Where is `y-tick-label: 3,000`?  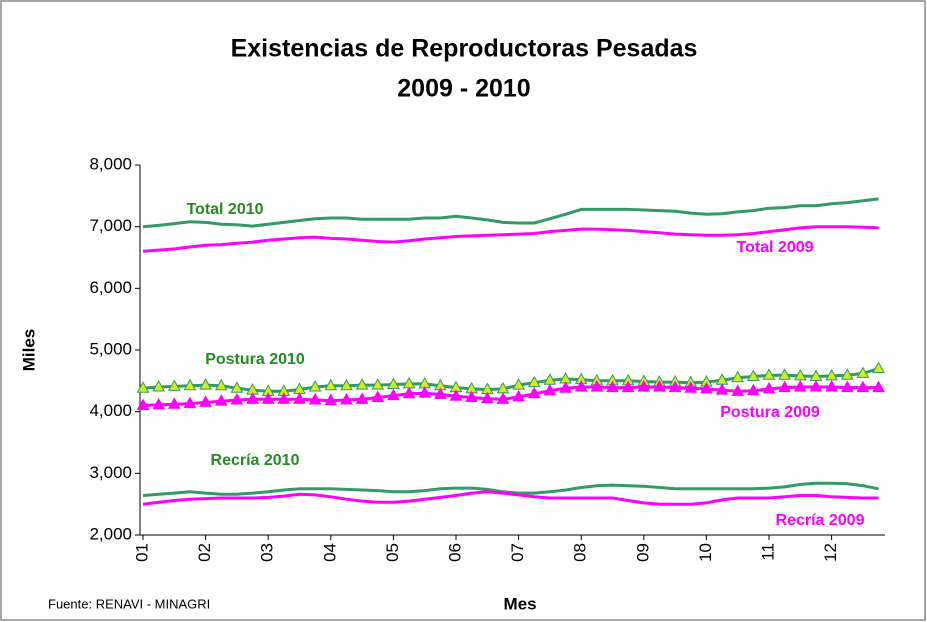 y-tick-label: 3,000 is located at coordinates (110, 472).